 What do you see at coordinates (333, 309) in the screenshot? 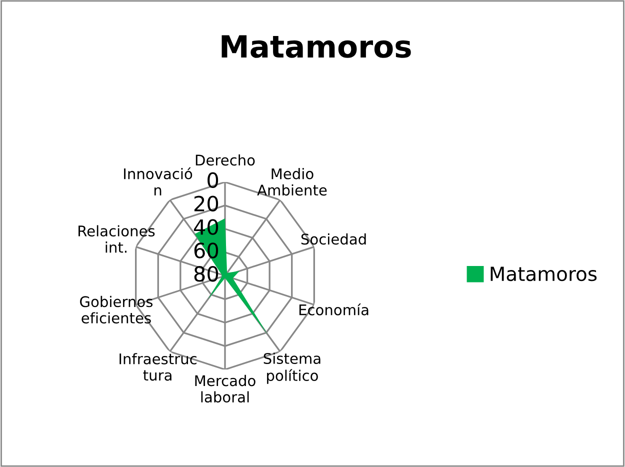
I see `spoke-label: Economía` at bounding box center [333, 309].